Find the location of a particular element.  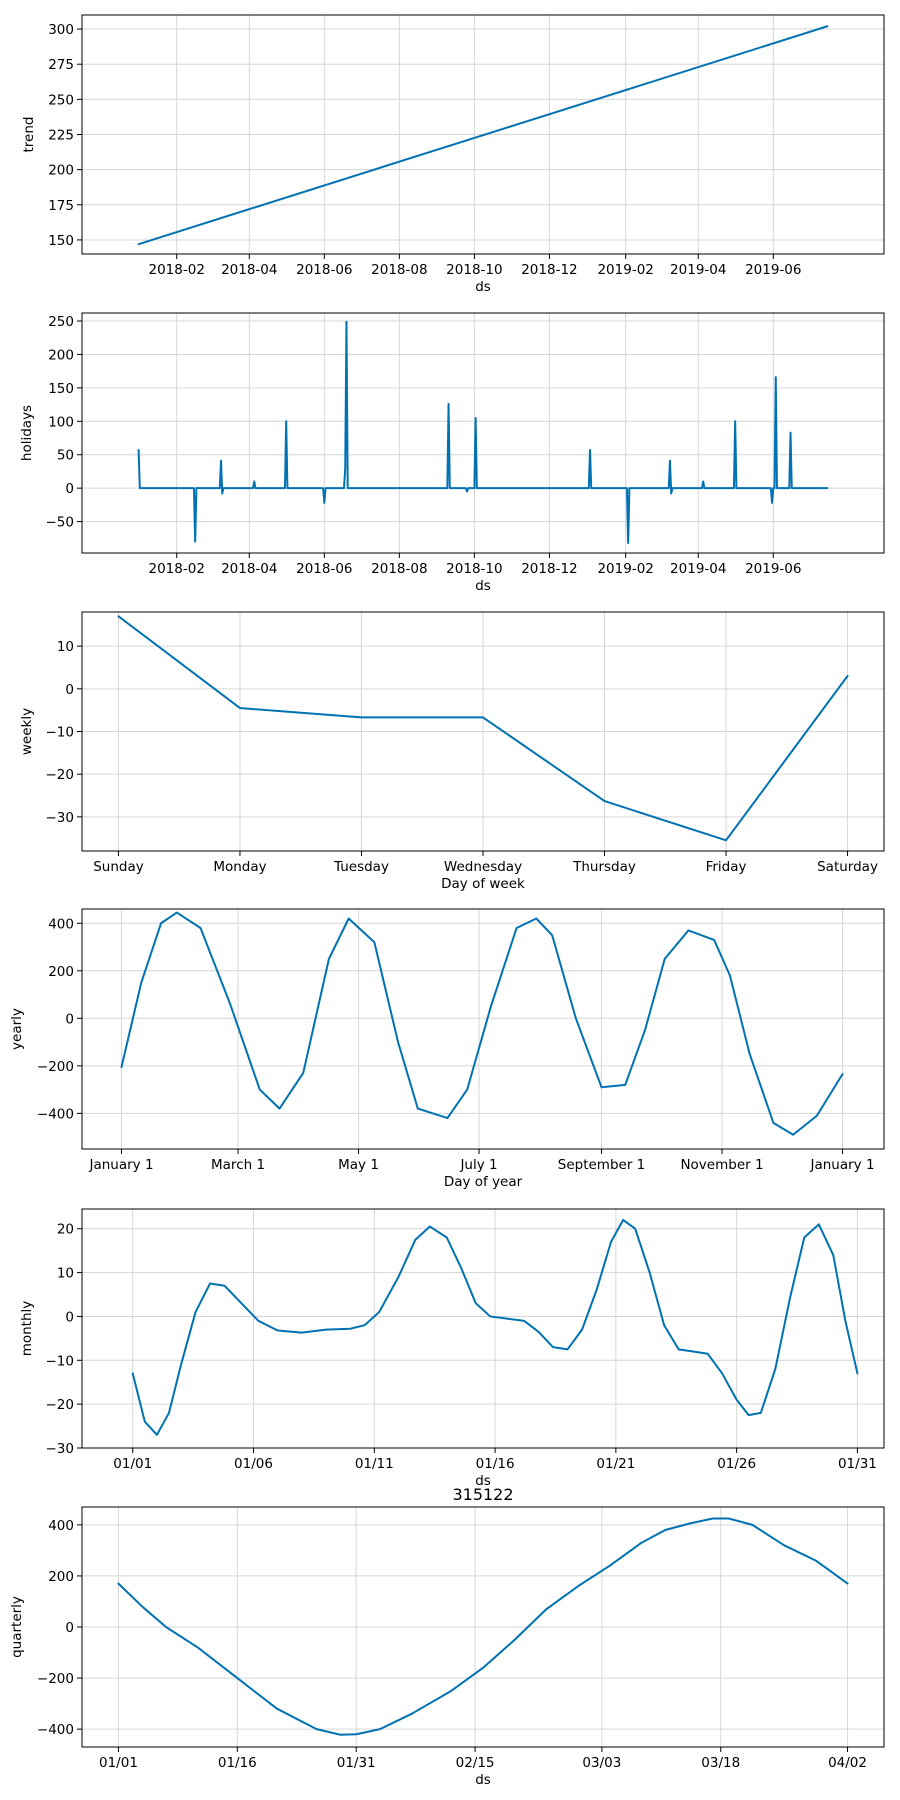

x-tick-label: September 1 is located at coordinates (602, 1165).